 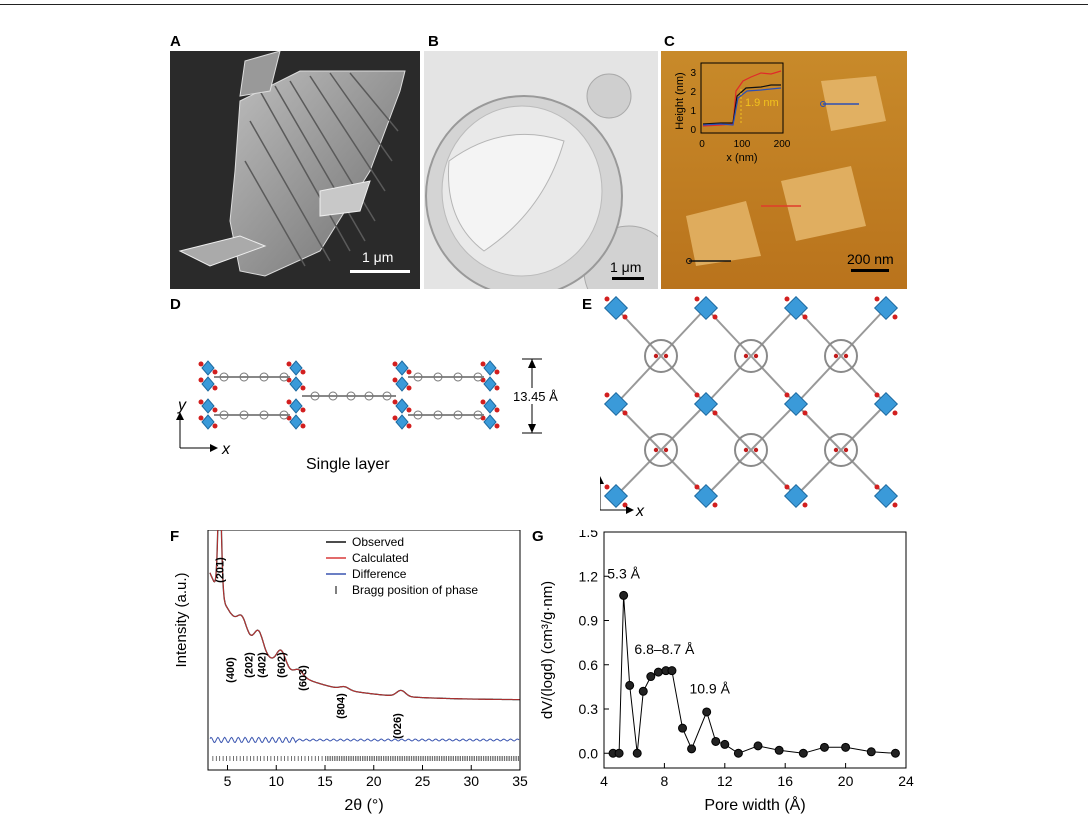 I want to click on x-tick-label: 25, so click(x=423, y=781).